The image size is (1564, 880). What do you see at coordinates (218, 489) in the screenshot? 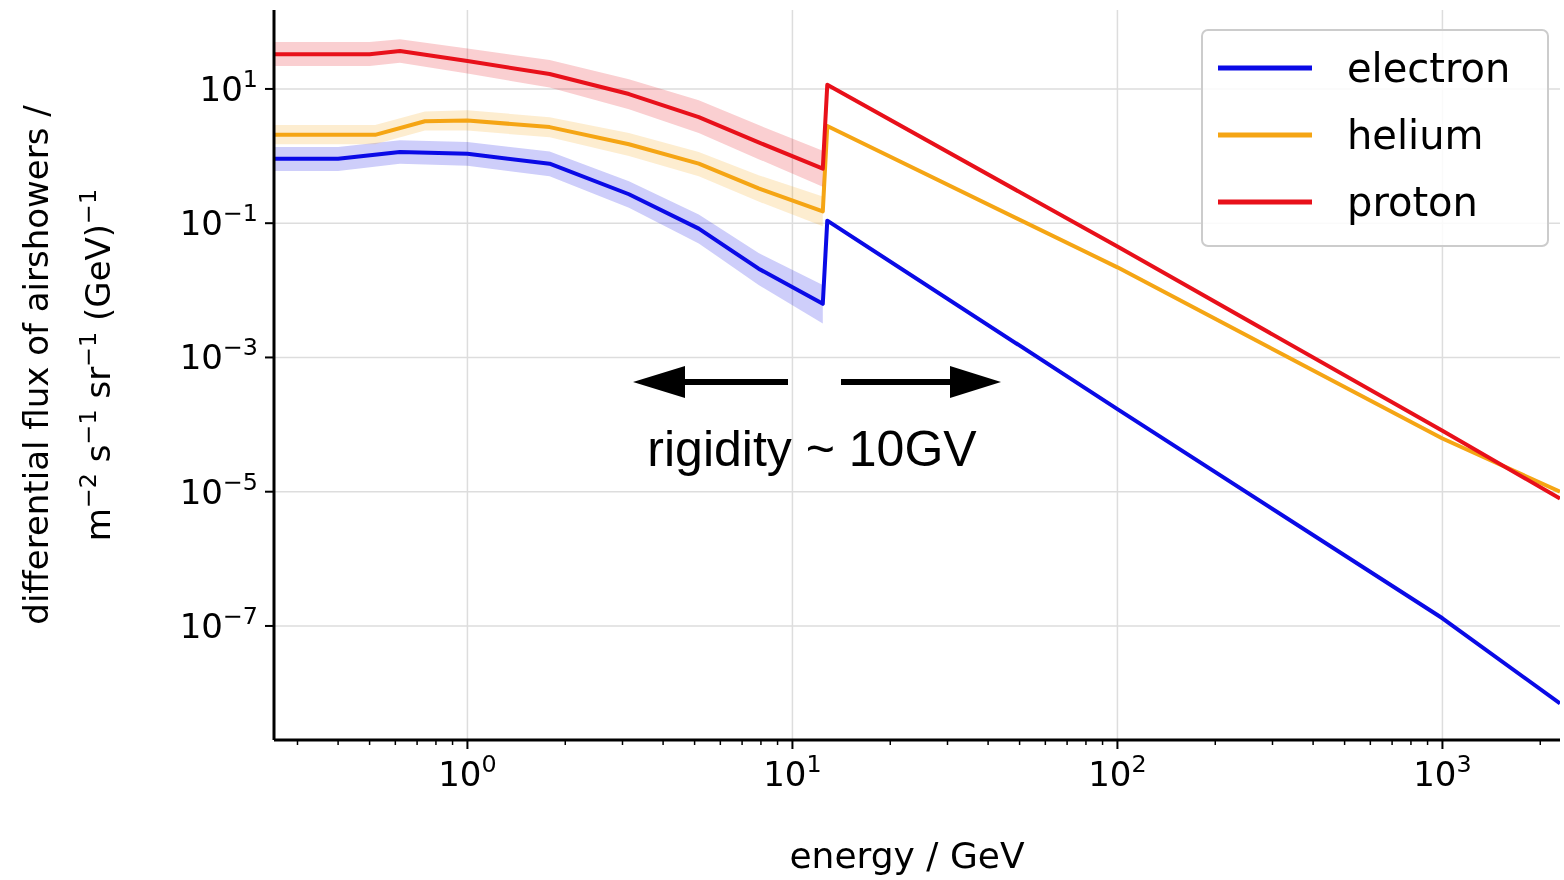
I see `y-tick-label: 10$^{−5}$` at bounding box center [218, 489].